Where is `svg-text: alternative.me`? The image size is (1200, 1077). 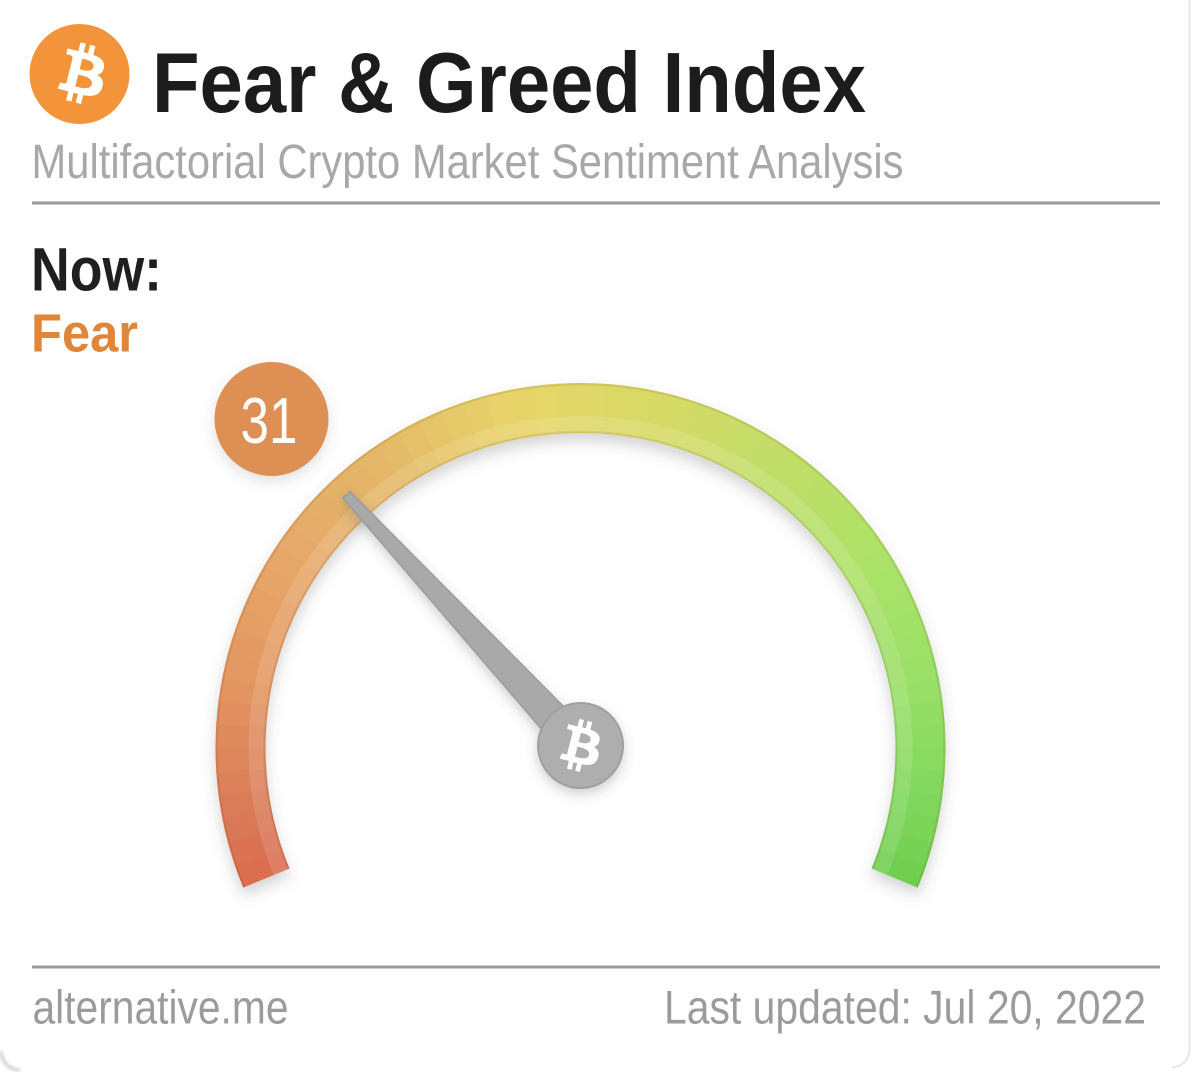 svg-text: alternative.me is located at coordinates (161, 1007).